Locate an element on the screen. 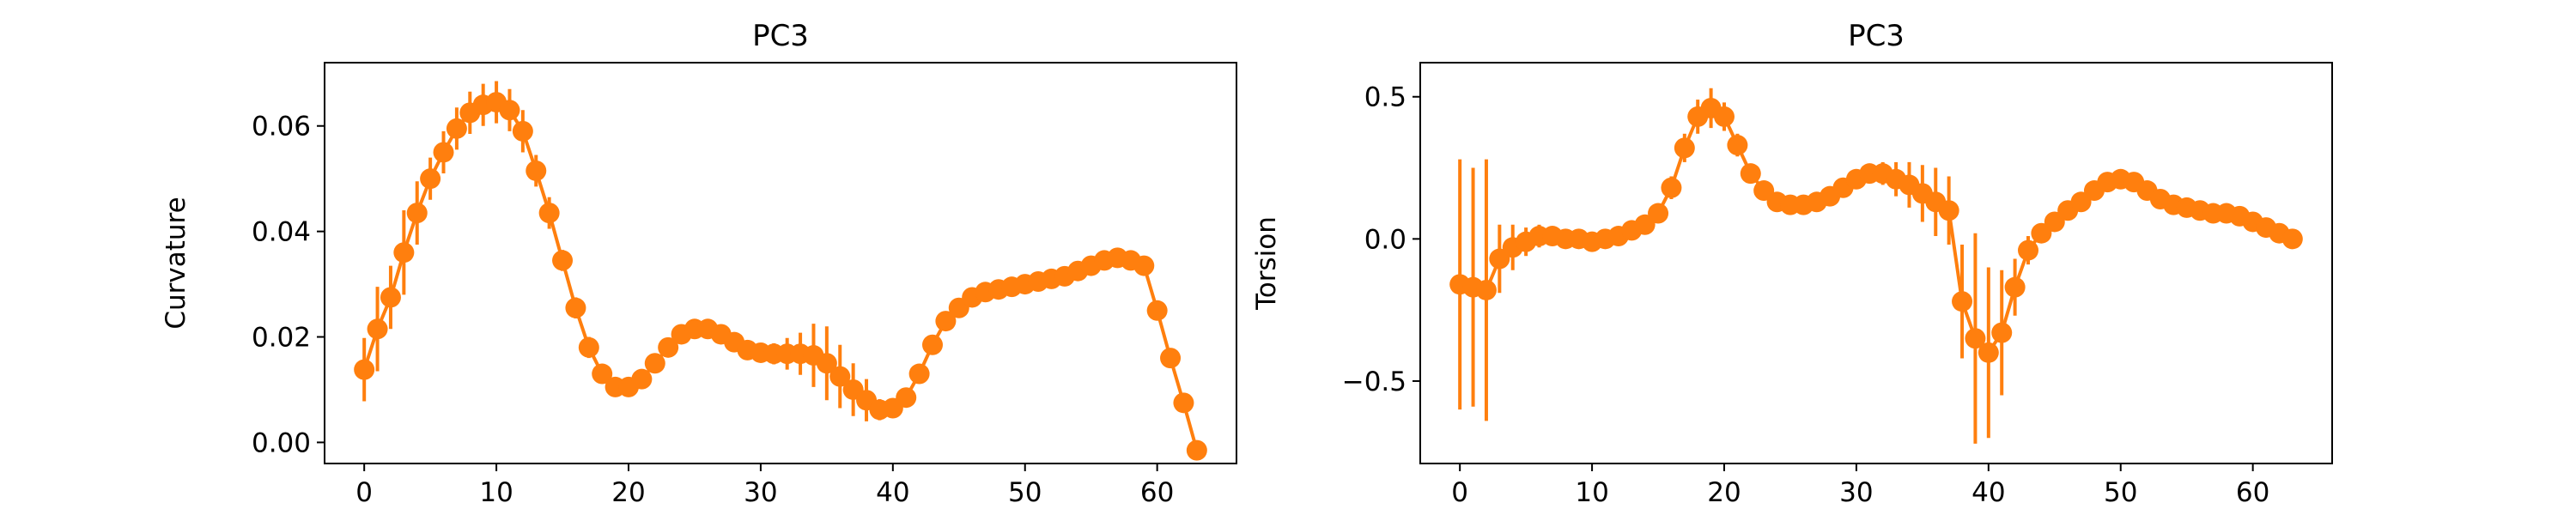  torsion-y-axis-label: Torsion is located at coordinates (1266, 263).